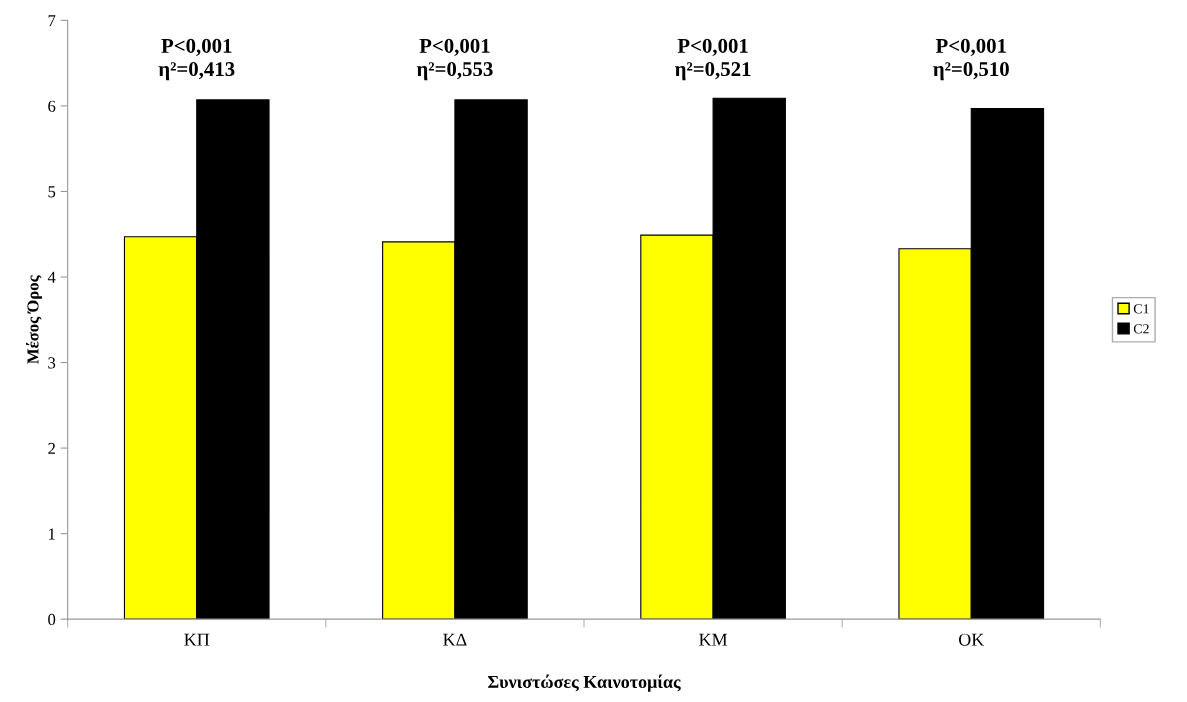  Describe the element at coordinates (713, 639) in the screenshot. I see `x-tick-label: ΚΜ` at that location.